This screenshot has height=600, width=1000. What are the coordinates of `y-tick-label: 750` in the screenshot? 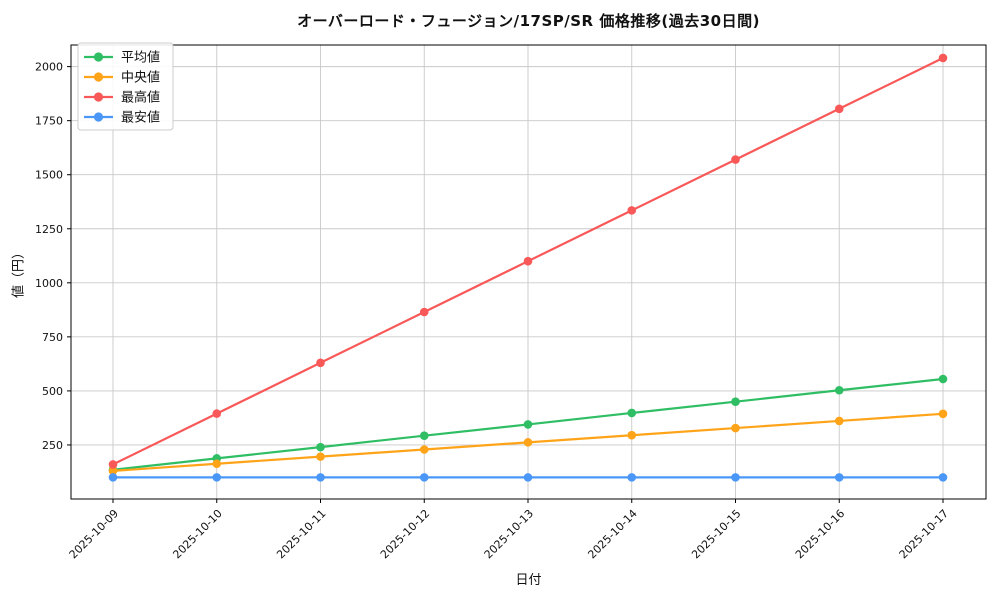 It's located at (52, 337).